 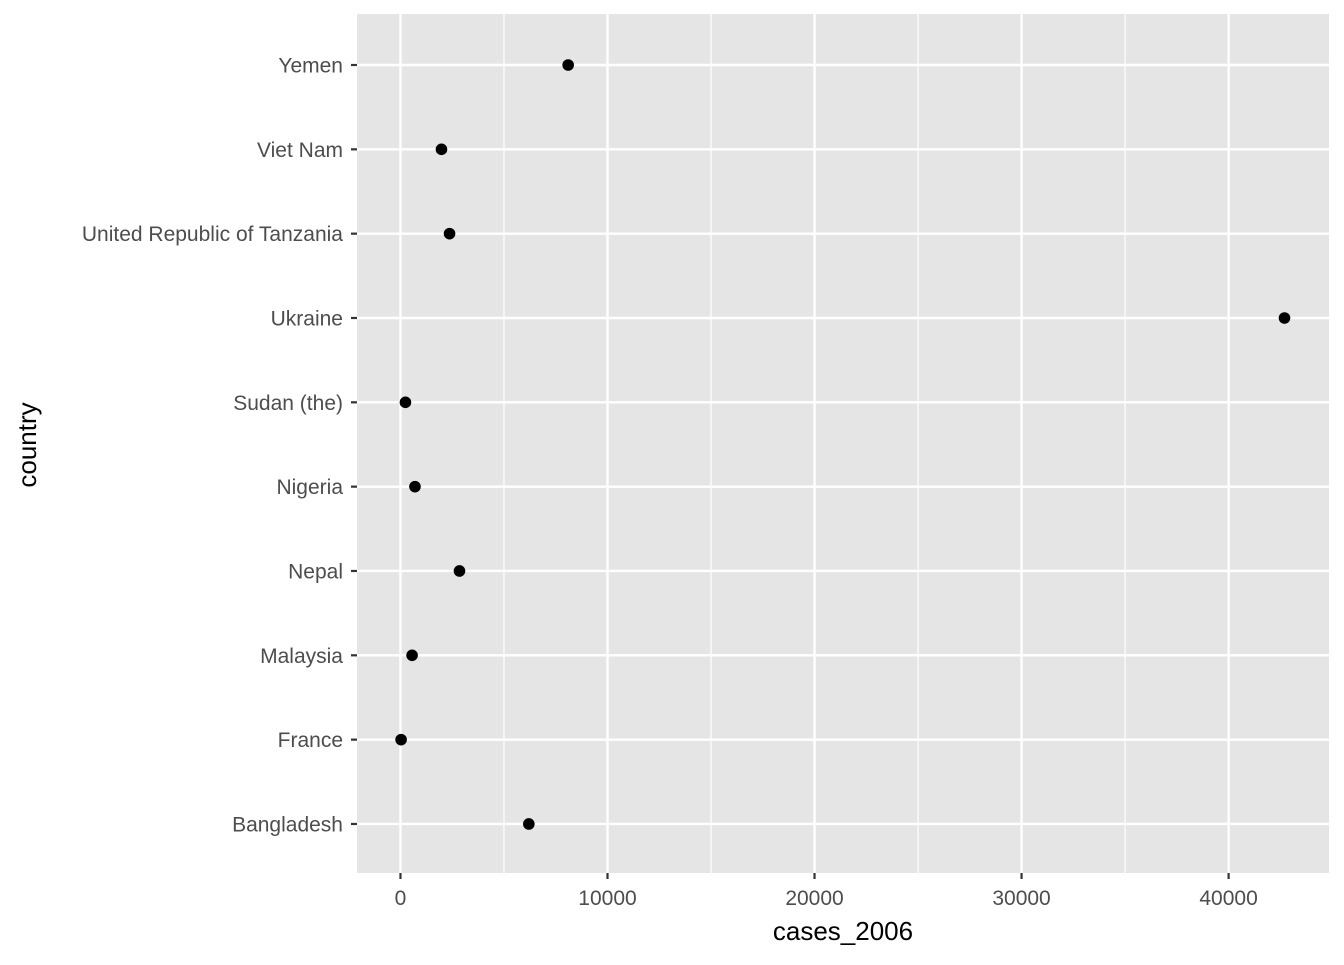 What do you see at coordinates (843, 931) in the screenshot?
I see `x-axis-title: cases_2006` at bounding box center [843, 931].